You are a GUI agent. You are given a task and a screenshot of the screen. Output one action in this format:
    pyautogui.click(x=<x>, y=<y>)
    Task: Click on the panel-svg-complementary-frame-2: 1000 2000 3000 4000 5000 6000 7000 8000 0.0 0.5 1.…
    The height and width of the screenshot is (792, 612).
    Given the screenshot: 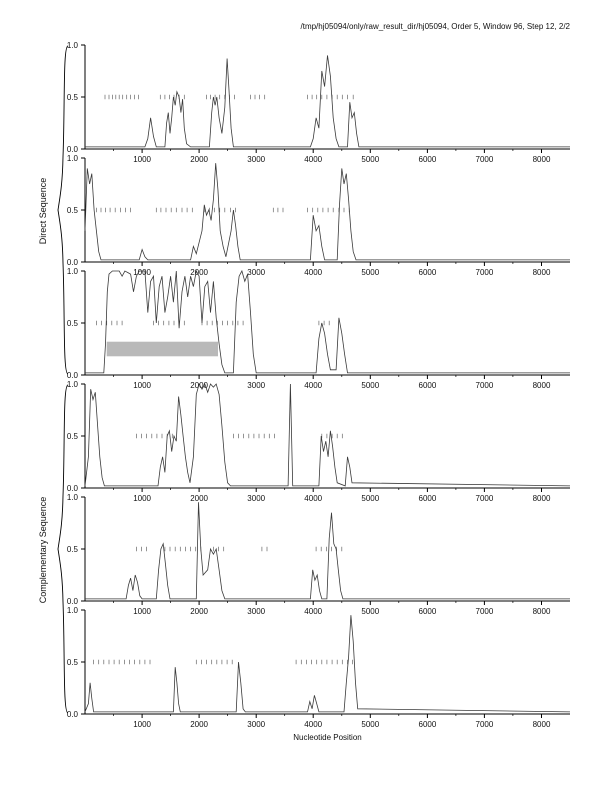 What is the action you would take?
    pyautogui.click(x=318, y=554)
    